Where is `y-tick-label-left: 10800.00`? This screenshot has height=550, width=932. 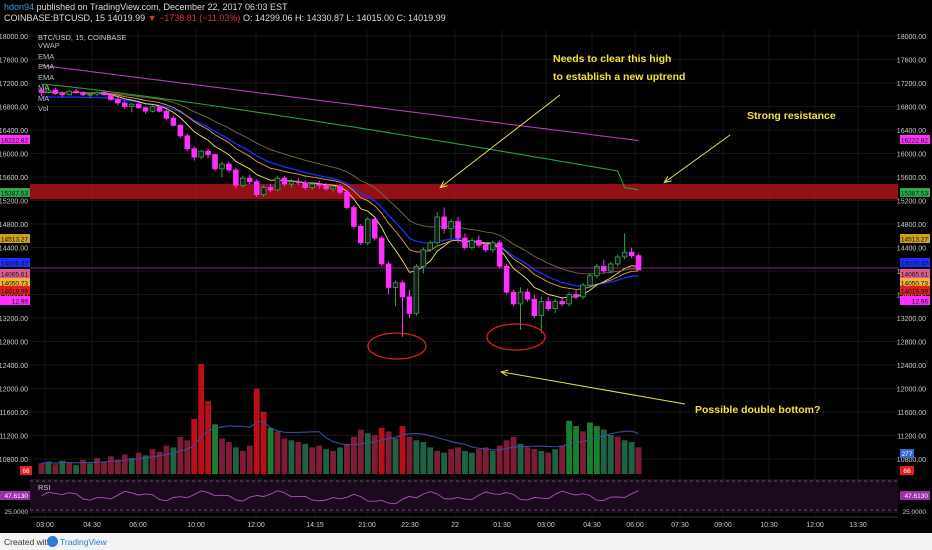 y-tick-label-left: 10800.00 is located at coordinates (14, 460).